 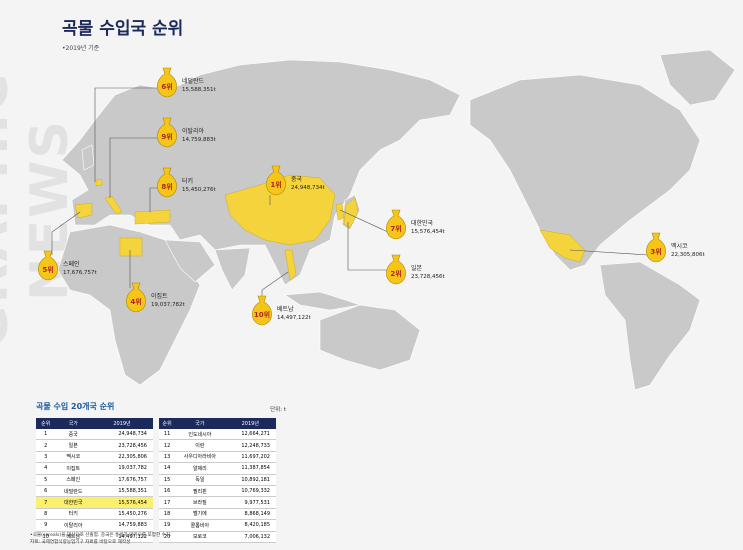 I want to click on table-cell: 20, so click(x=167, y=537).